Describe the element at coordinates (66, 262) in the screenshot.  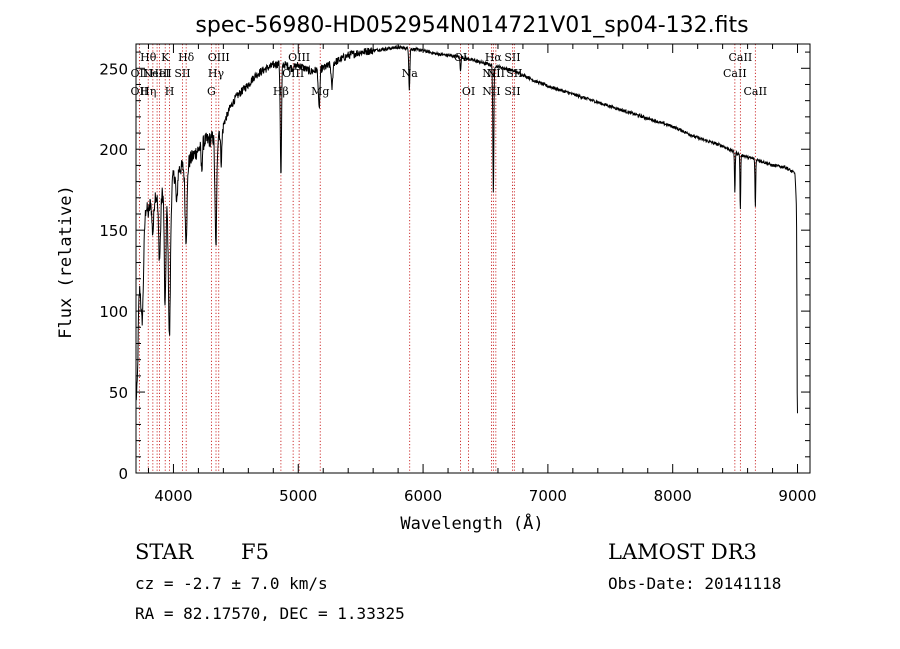
I see `y-axis-label: Flux (relative)` at that location.